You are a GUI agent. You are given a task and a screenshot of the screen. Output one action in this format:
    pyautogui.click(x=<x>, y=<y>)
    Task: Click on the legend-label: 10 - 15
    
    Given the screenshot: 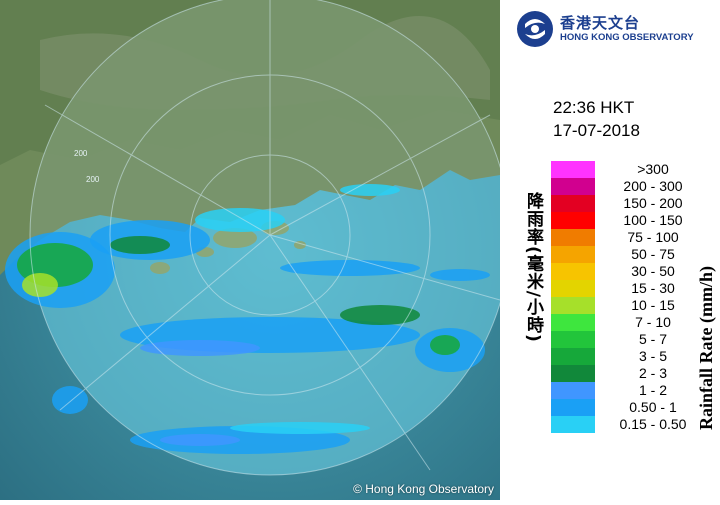 What is the action you would take?
    pyautogui.click(x=653, y=305)
    